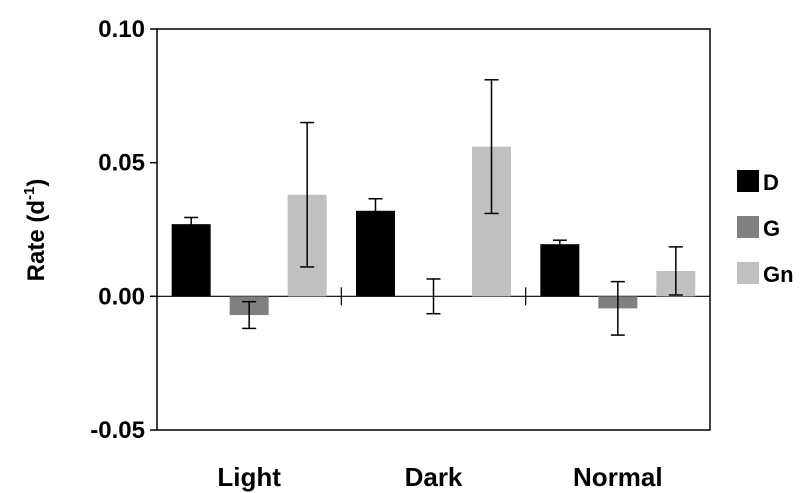  Describe the element at coordinates (748, 227) in the screenshot. I see `legend-swatch-g` at that location.